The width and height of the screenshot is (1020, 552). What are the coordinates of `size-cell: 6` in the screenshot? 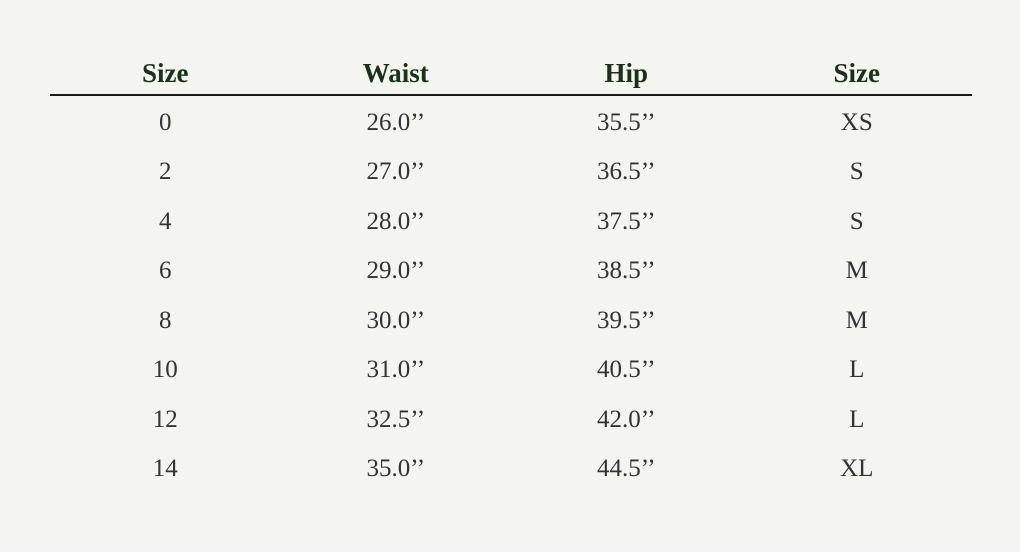 It's located at (165, 271).